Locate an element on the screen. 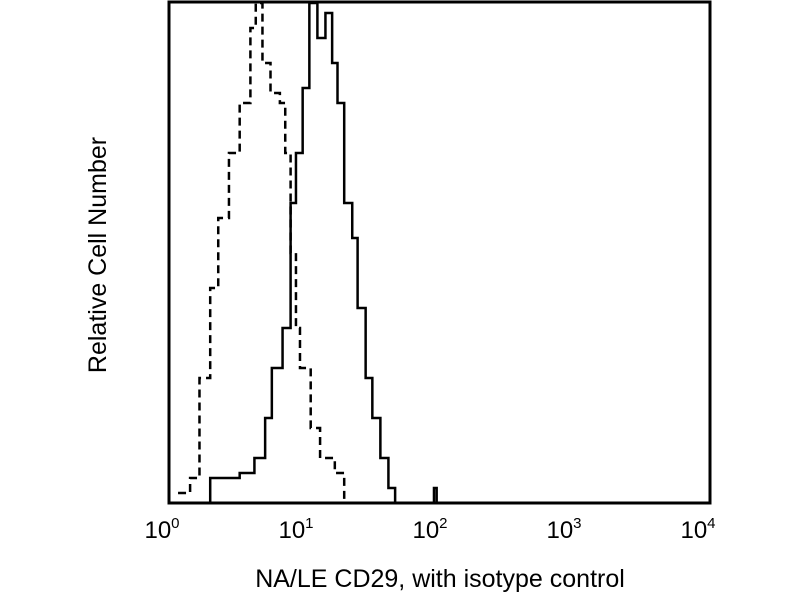  x-tick-label: 10⁰ is located at coordinates (161, 529).